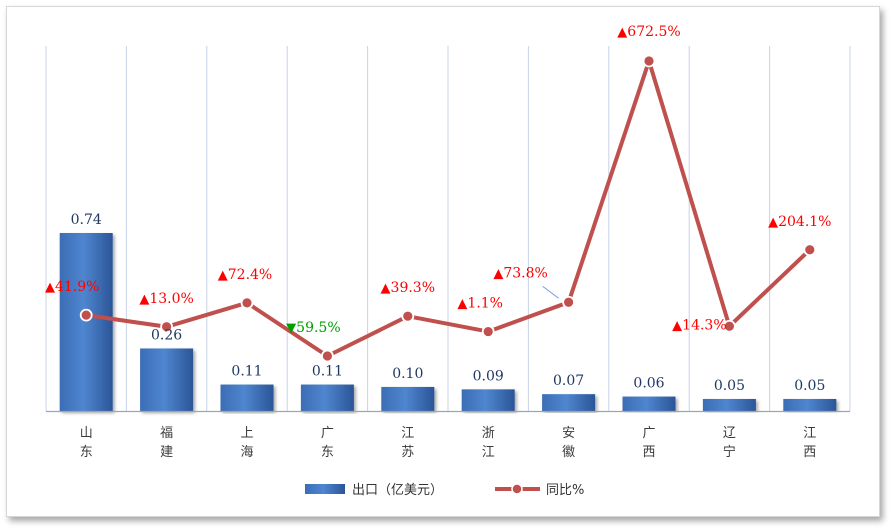 The width and height of the screenshot is (894, 531). What do you see at coordinates (488, 376) in the screenshot?
I see `bar-value-label: 0.09` at bounding box center [488, 376].